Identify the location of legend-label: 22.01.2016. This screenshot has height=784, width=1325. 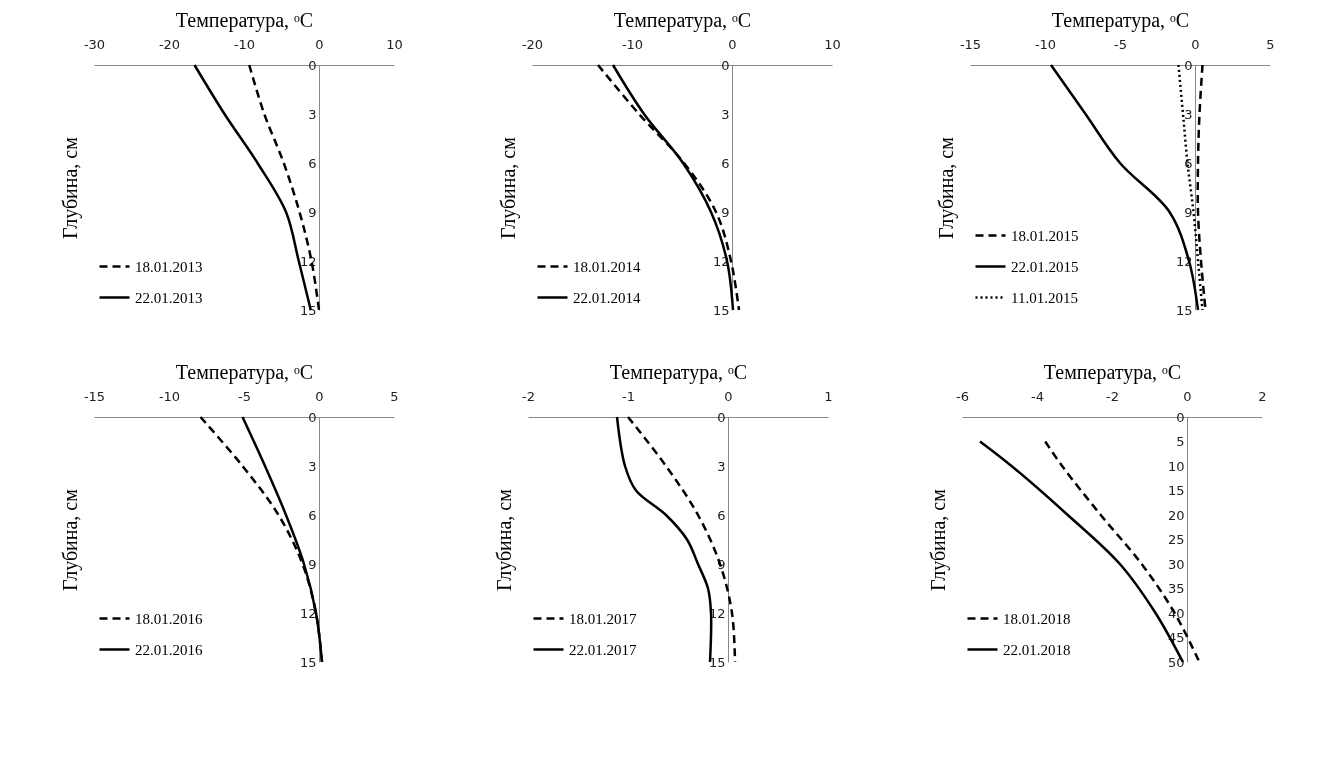
(169, 649).